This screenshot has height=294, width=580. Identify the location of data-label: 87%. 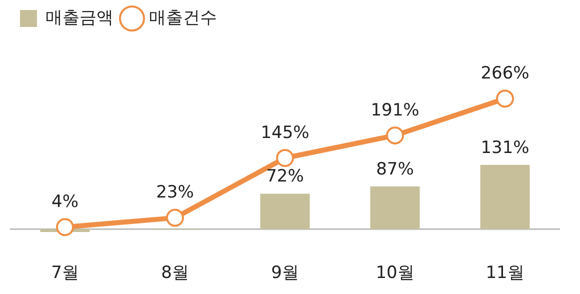
(395, 169).